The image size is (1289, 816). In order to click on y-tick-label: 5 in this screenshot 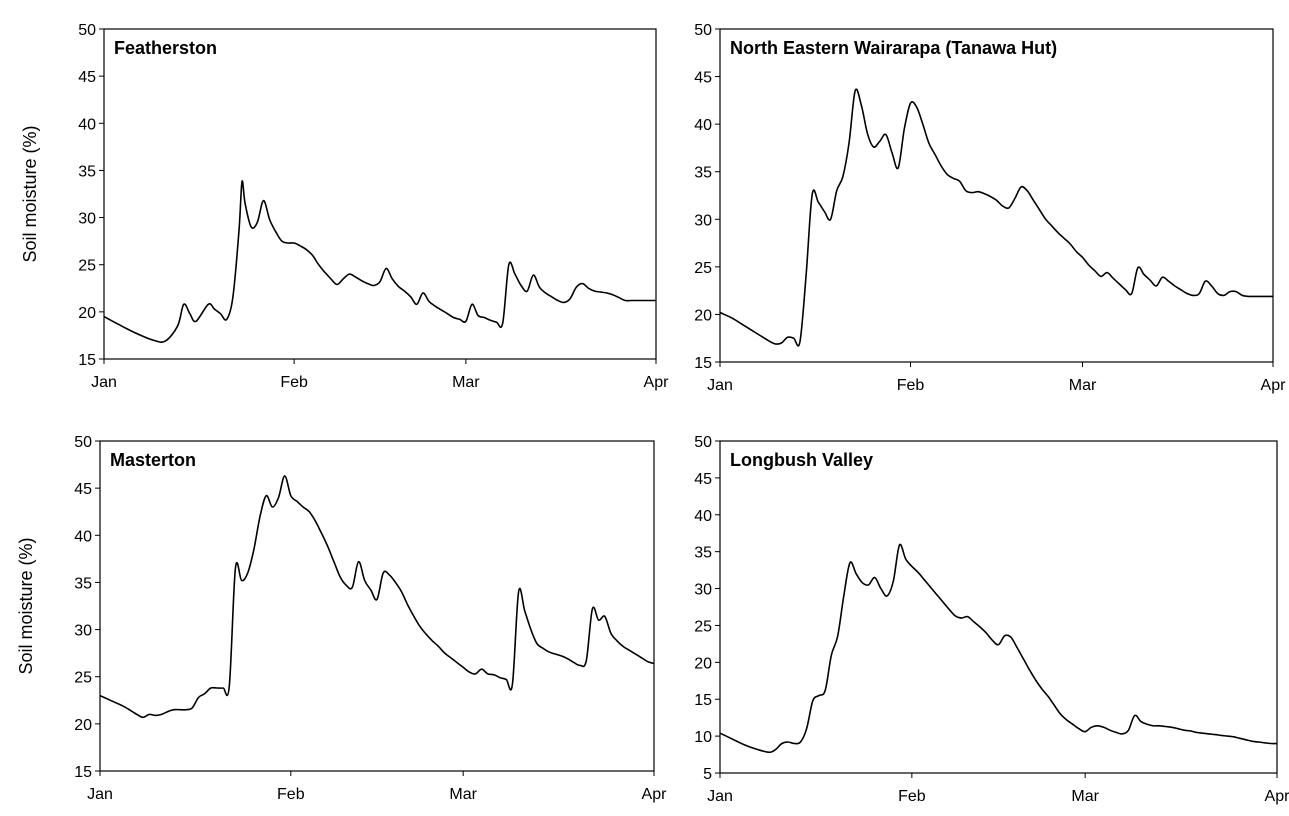, I will do `click(707, 774)`.